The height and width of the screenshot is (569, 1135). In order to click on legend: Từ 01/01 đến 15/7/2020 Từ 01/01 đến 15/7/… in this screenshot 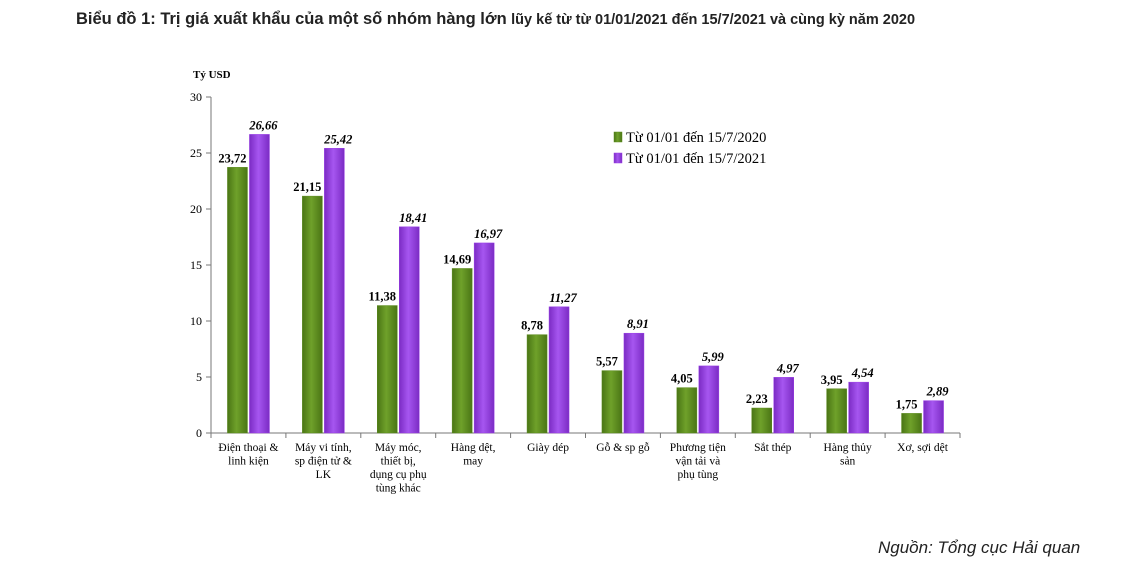, I will do `click(689, 148)`.